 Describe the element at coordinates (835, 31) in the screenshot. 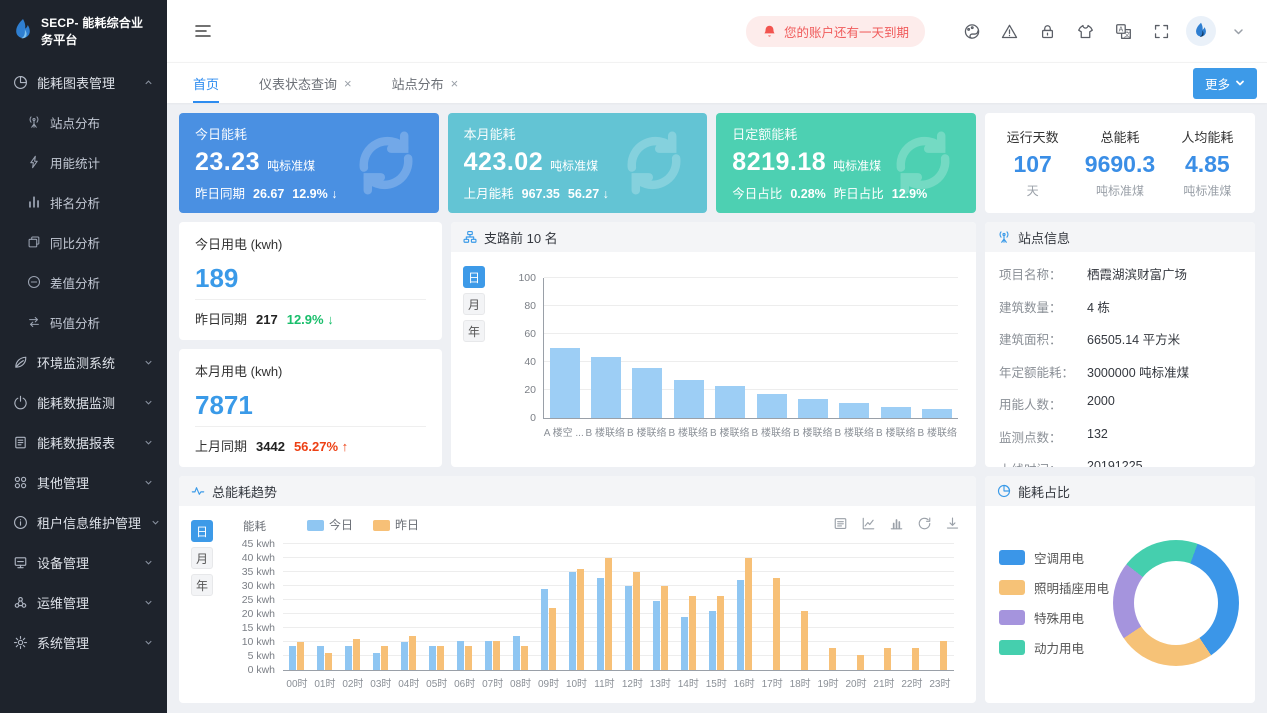

I see `account-expiry-alert: 您的账户还有一天到期` at that location.